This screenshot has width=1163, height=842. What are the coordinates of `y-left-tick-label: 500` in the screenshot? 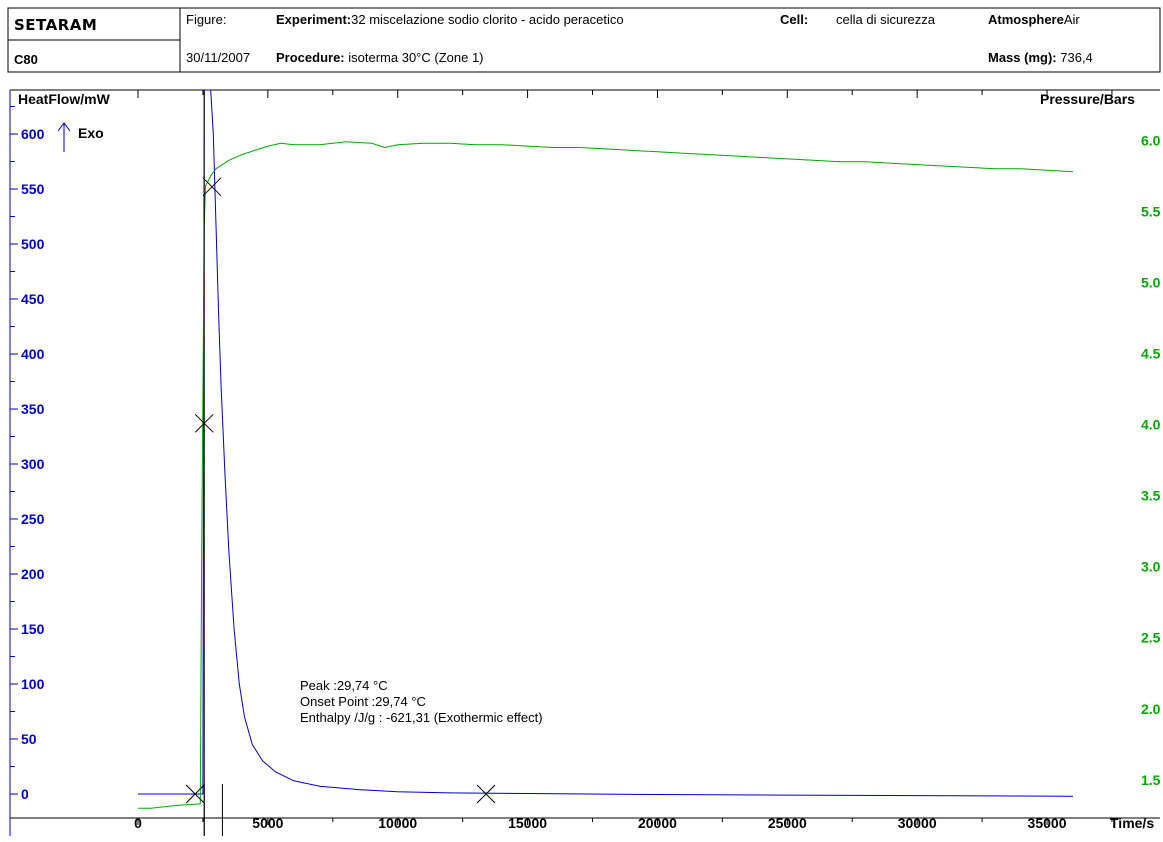 It's located at (33, 244).